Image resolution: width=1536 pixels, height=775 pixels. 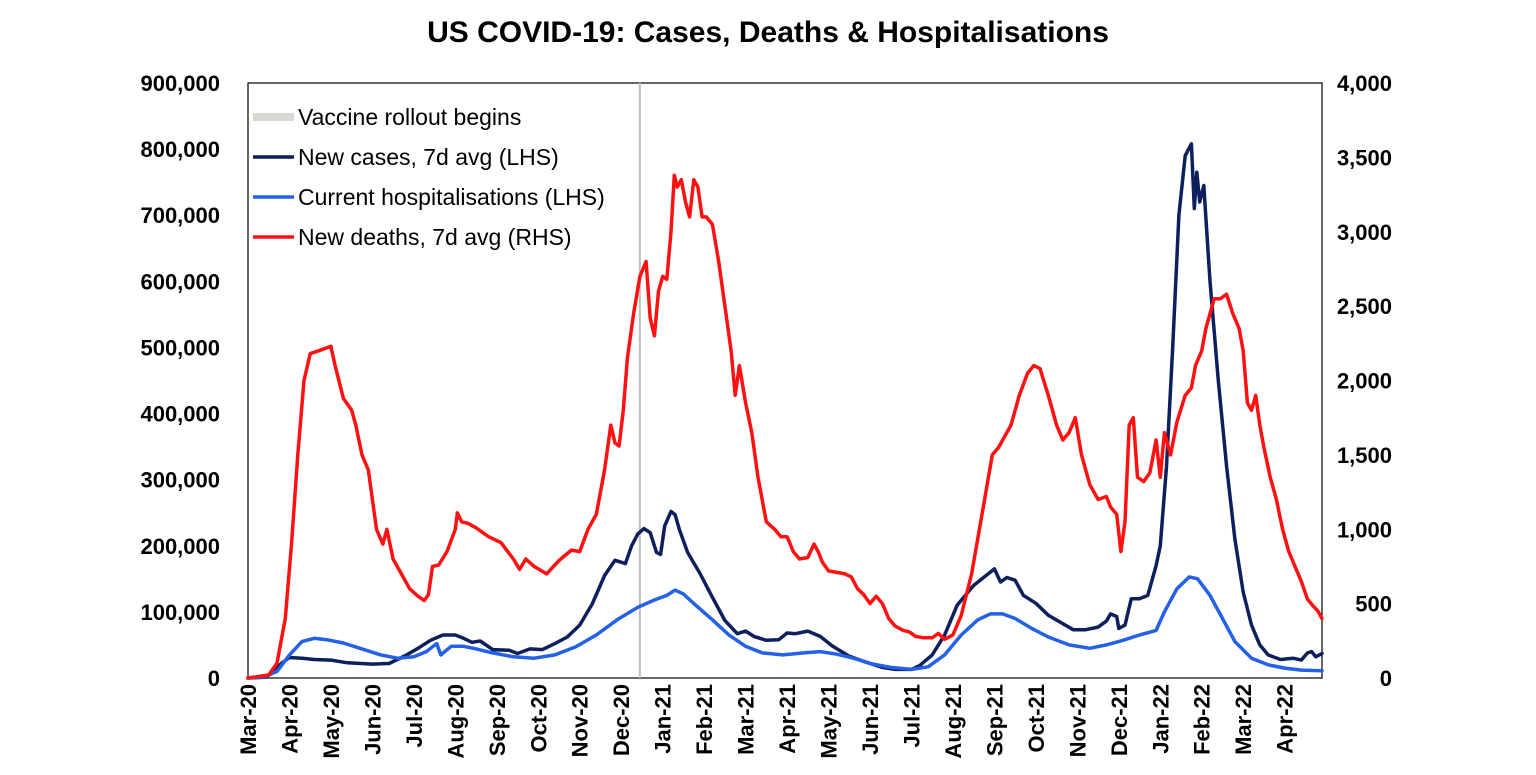 I want to click on legend-label: Vaccine rollout begins, so click(x=409, y=117).